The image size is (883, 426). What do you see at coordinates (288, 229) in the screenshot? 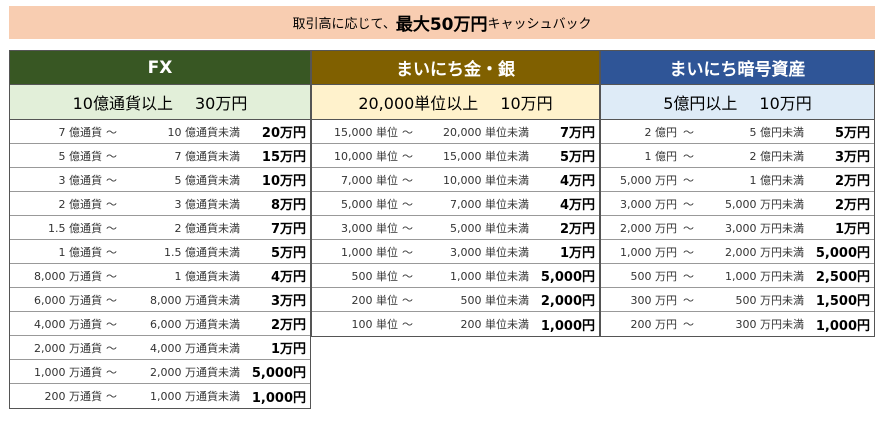
I see `tier-amount: 7万円` at bounding box center [288, 229].